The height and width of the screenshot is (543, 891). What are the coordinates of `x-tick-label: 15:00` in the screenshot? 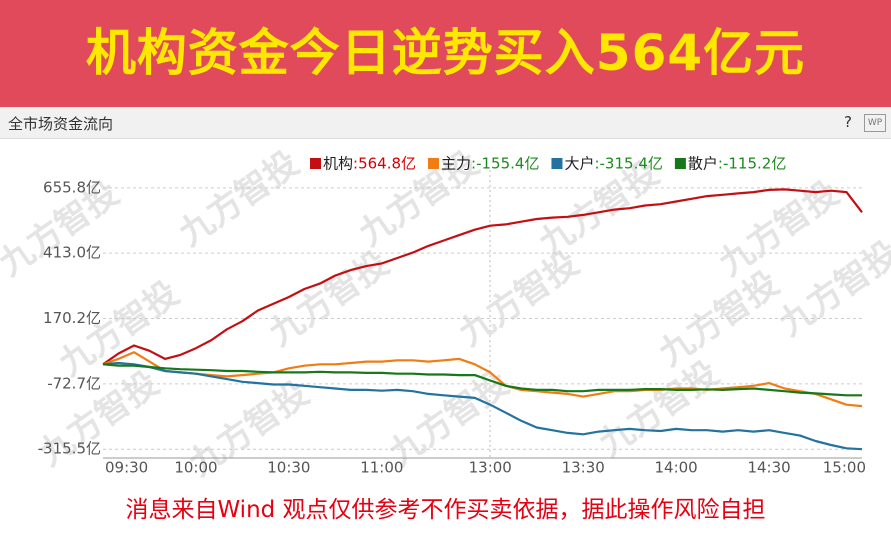 It's located at (844, 468).